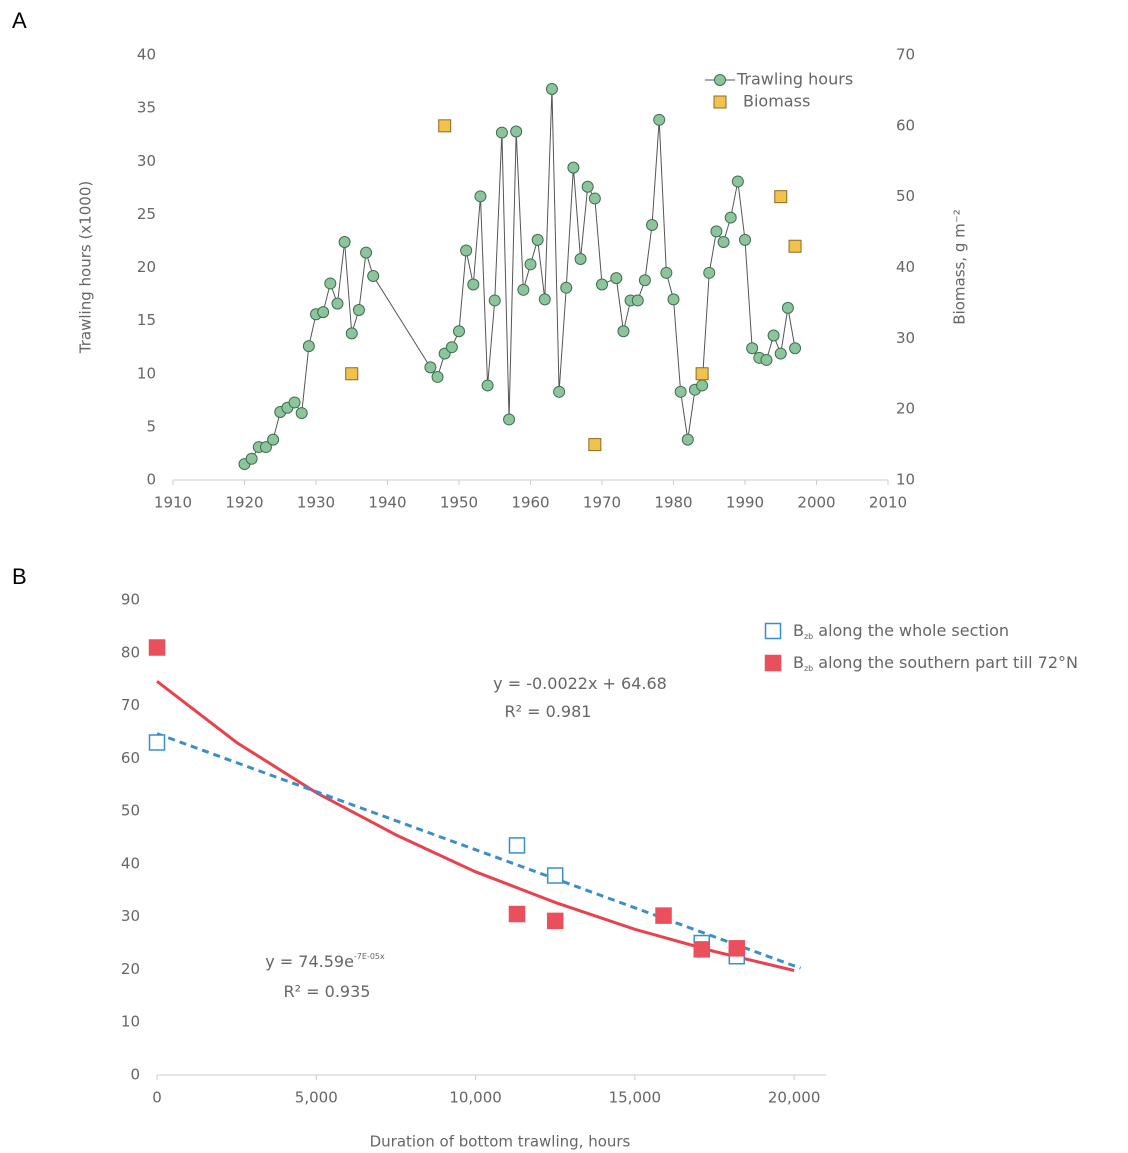 This screenshot has height=1153, width=1128. I want to click on annotation-text: R² = 0.981, so click(548, 711).